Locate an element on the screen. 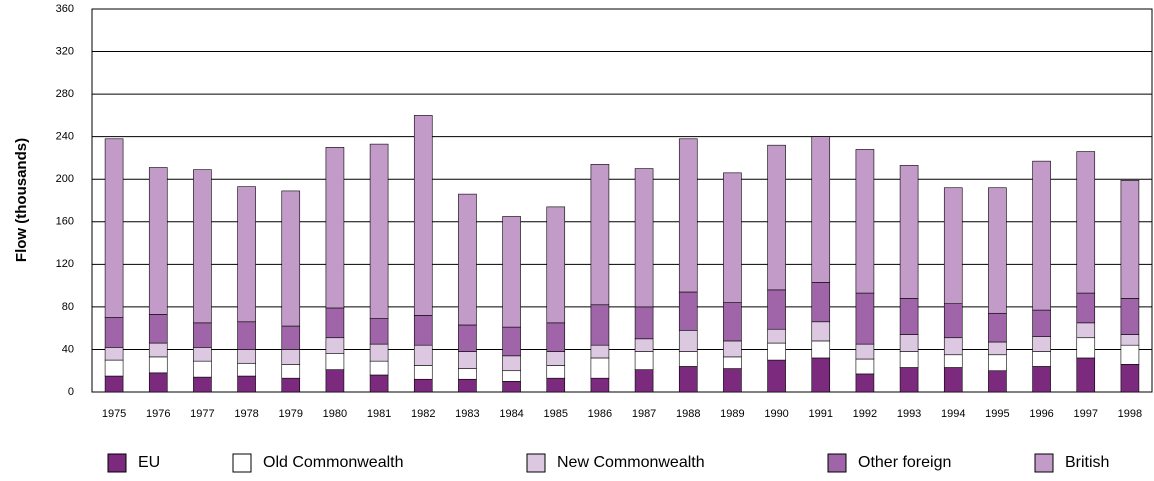 The height and width of the screenshot is (481, 1154). x-tick-label: 1982 is located at coordinates (423, 414).